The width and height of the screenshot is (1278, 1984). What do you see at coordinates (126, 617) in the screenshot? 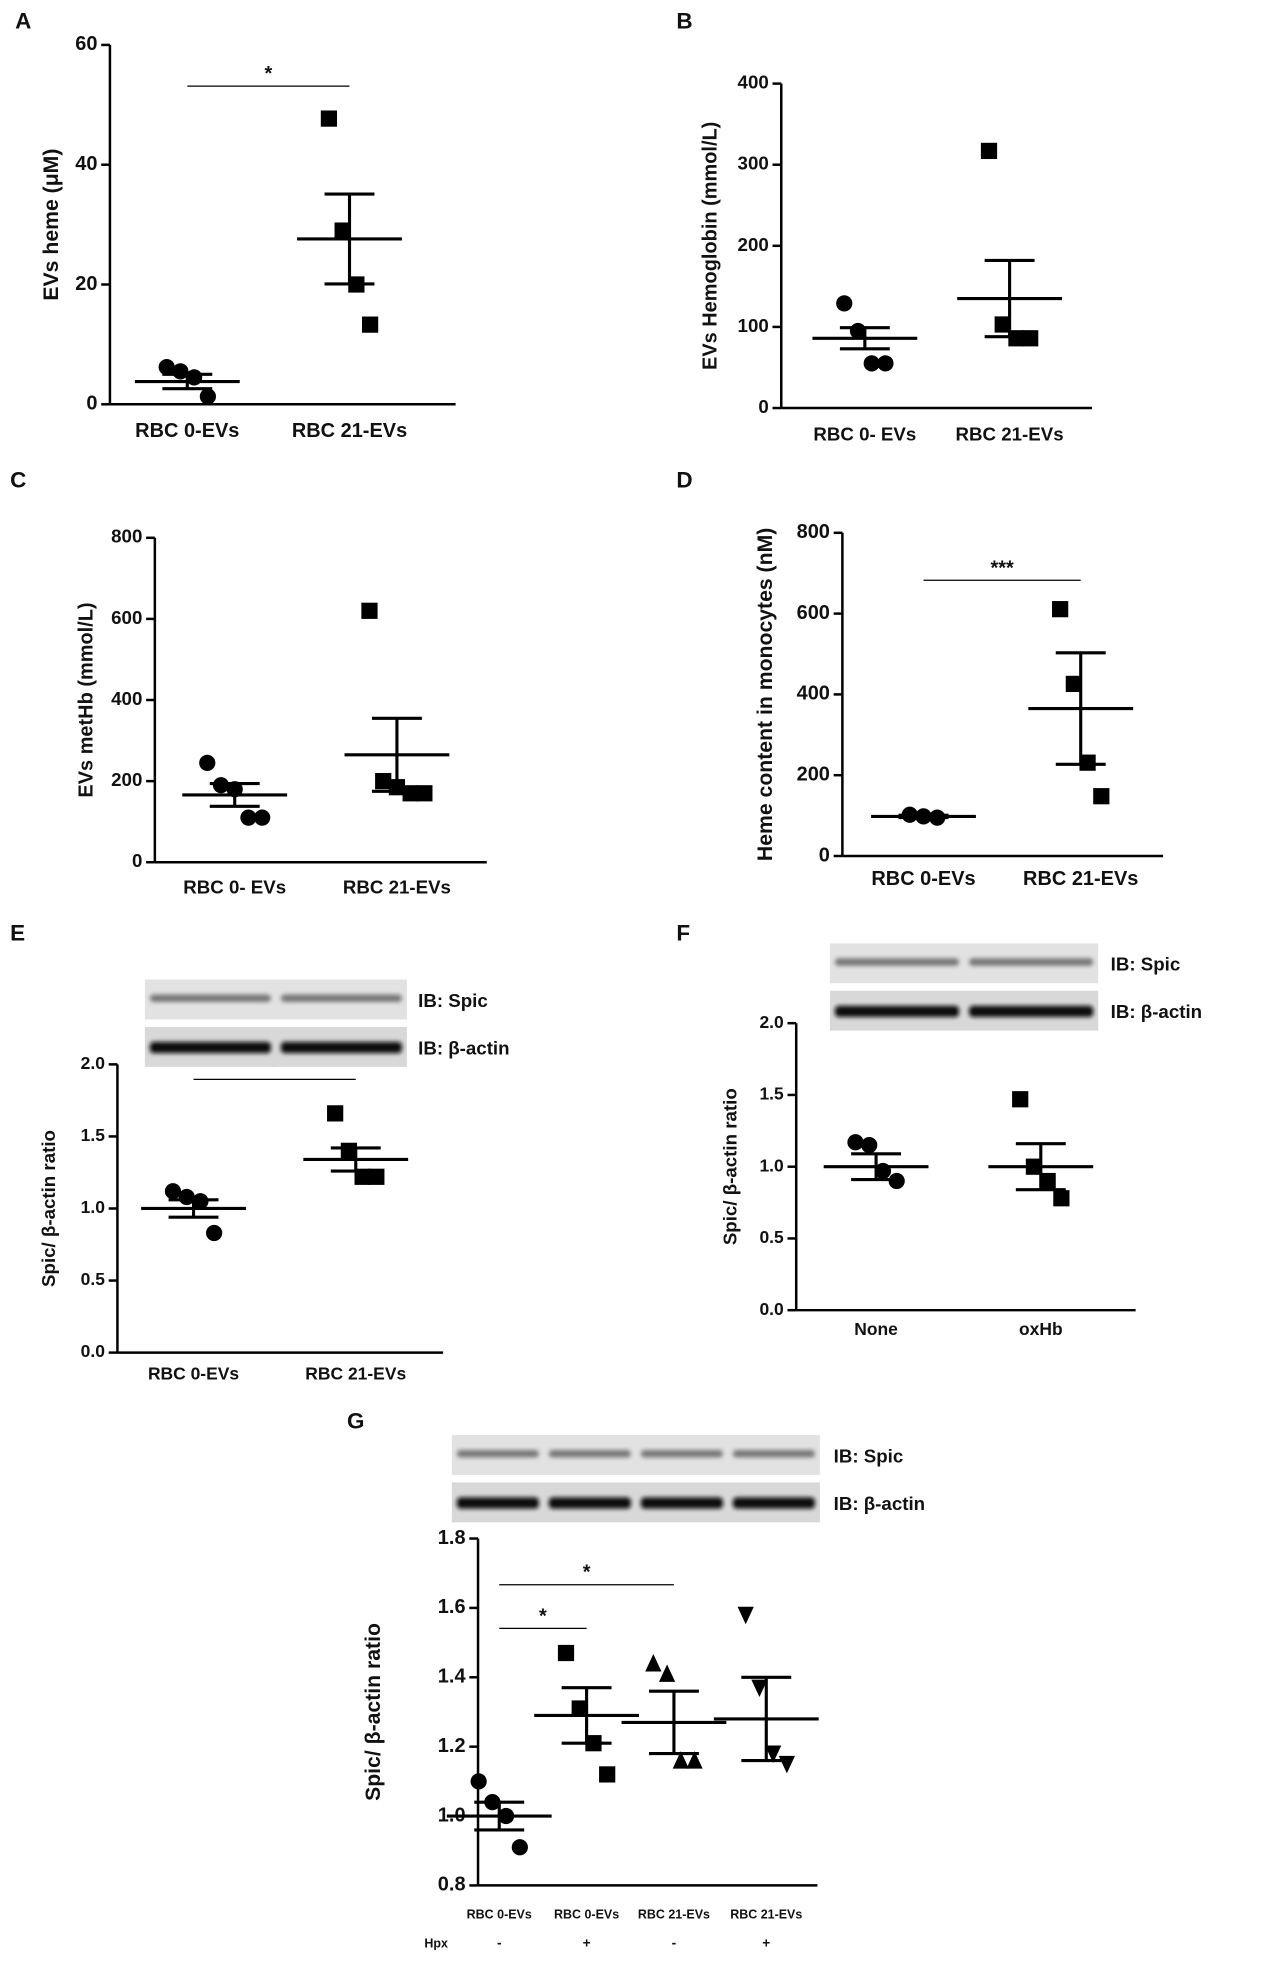
I see `y-tick-label: 600` at bounding box center [126, 617].